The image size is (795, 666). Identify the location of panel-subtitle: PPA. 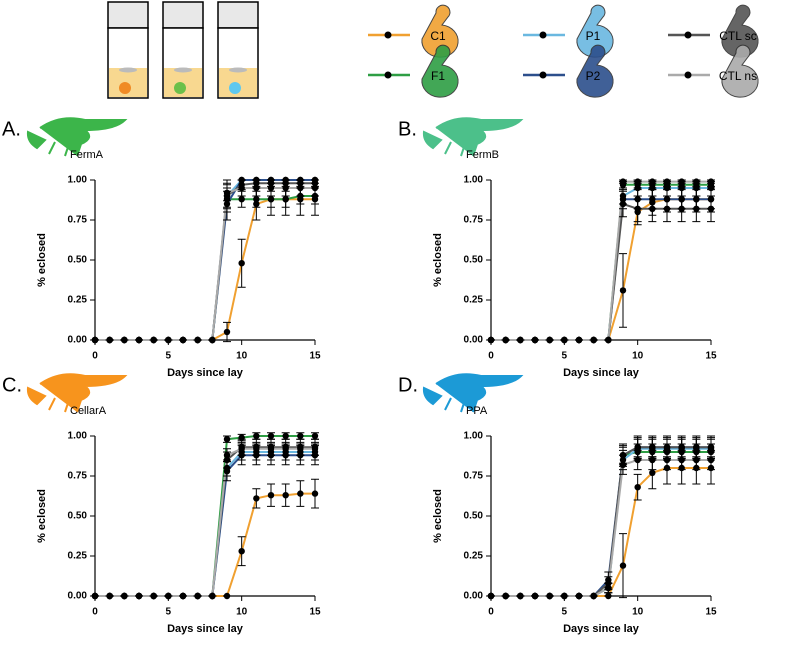
(477, 411).